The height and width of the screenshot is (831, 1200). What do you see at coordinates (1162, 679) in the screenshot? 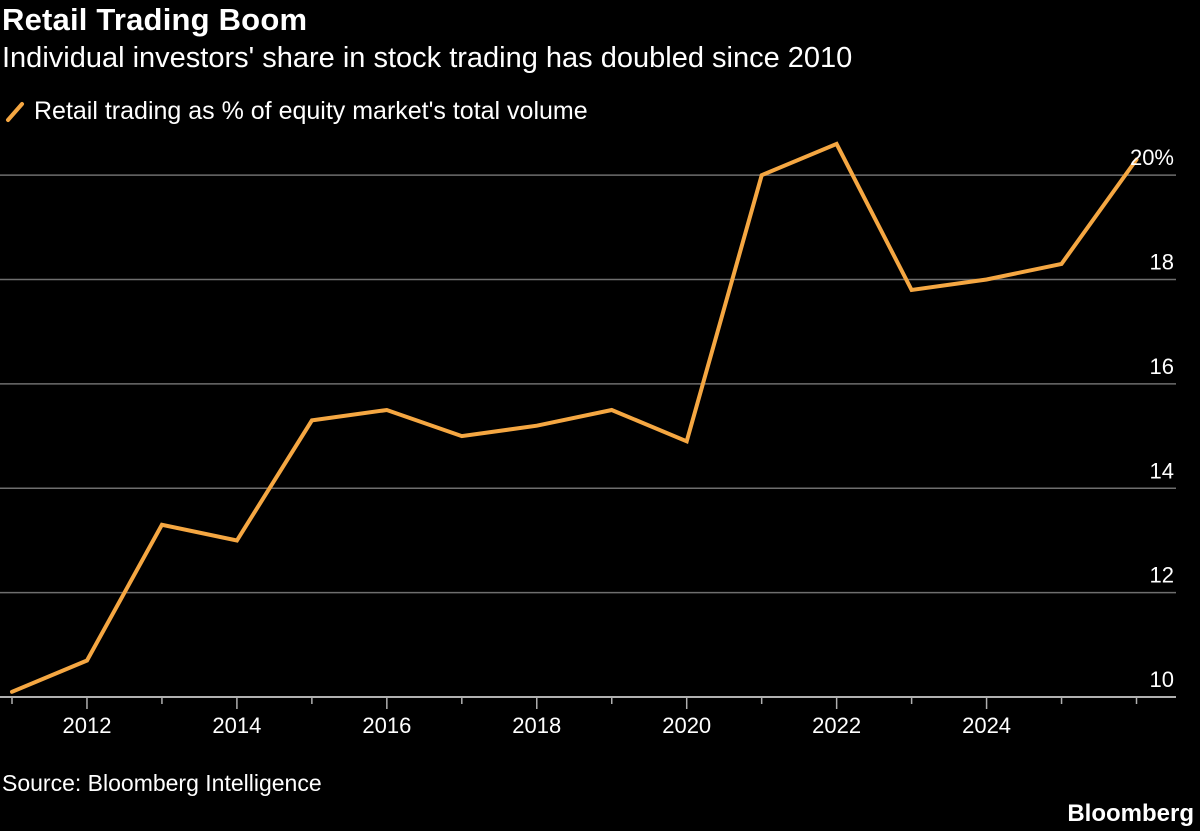
I see `y-tick-label: 10` at bounding box center [1162, 679].